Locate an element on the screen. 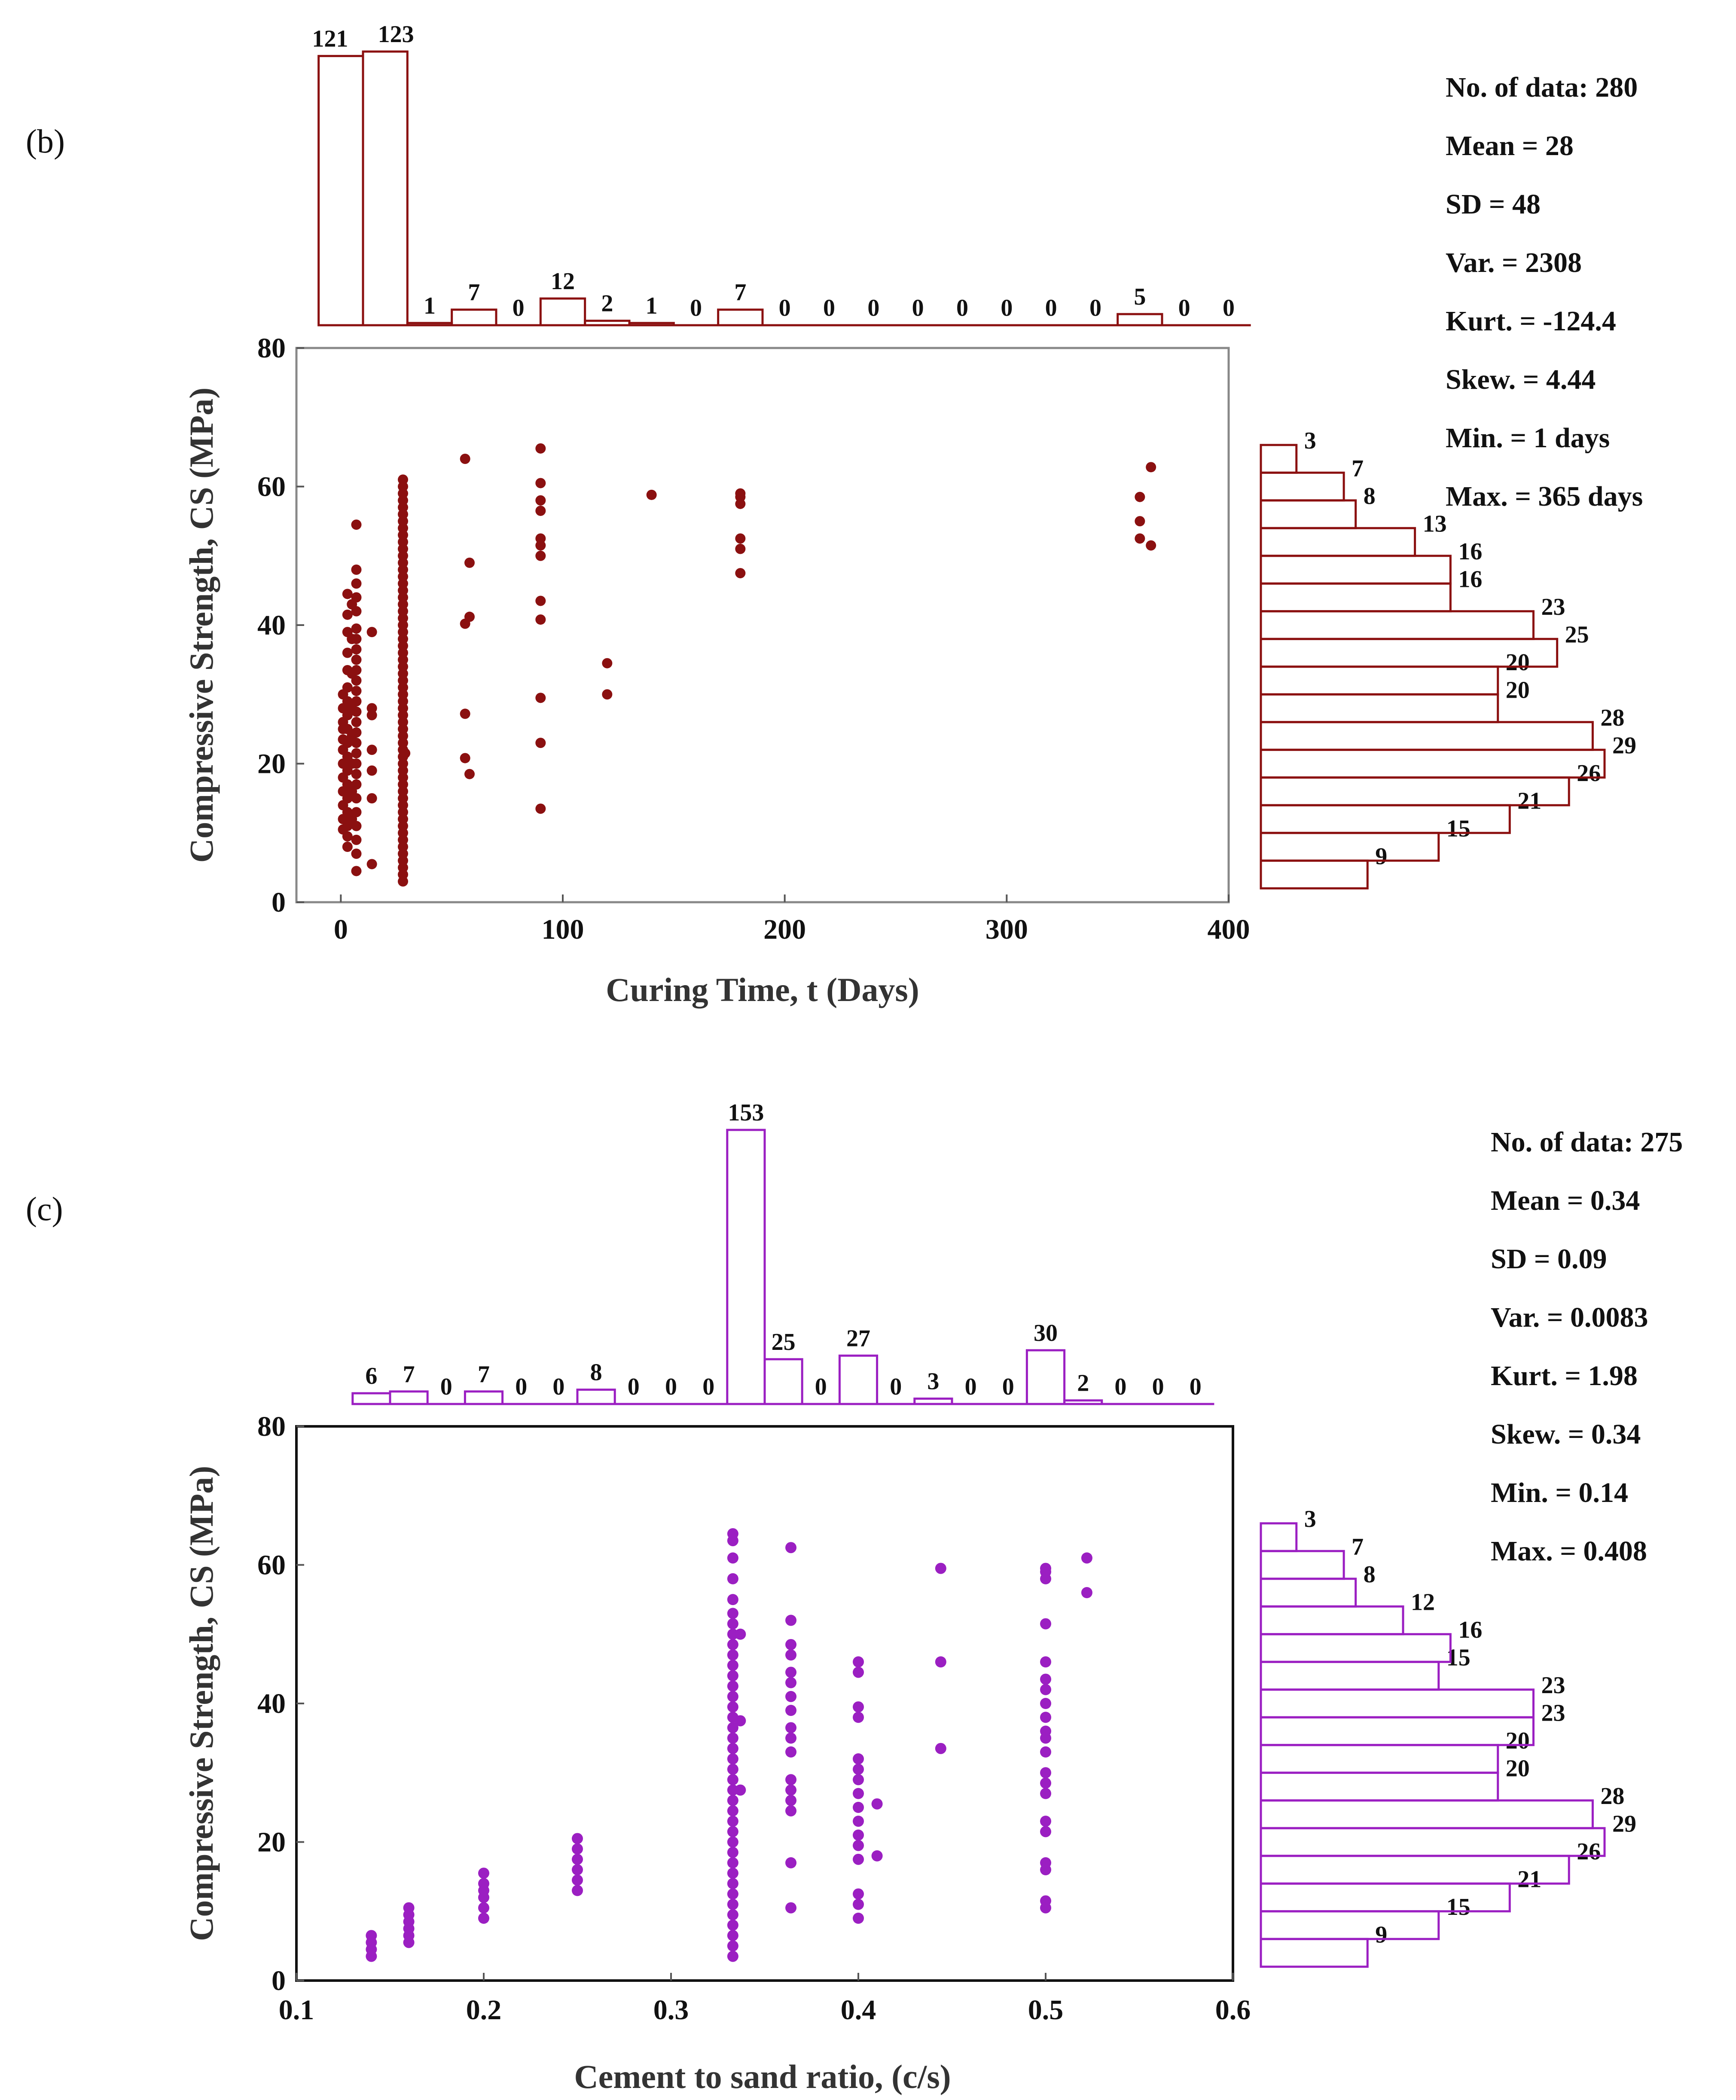  panel-b-y-axis-title: Compressive Strength, CS (MPa) is located at coordinates (201, 625).